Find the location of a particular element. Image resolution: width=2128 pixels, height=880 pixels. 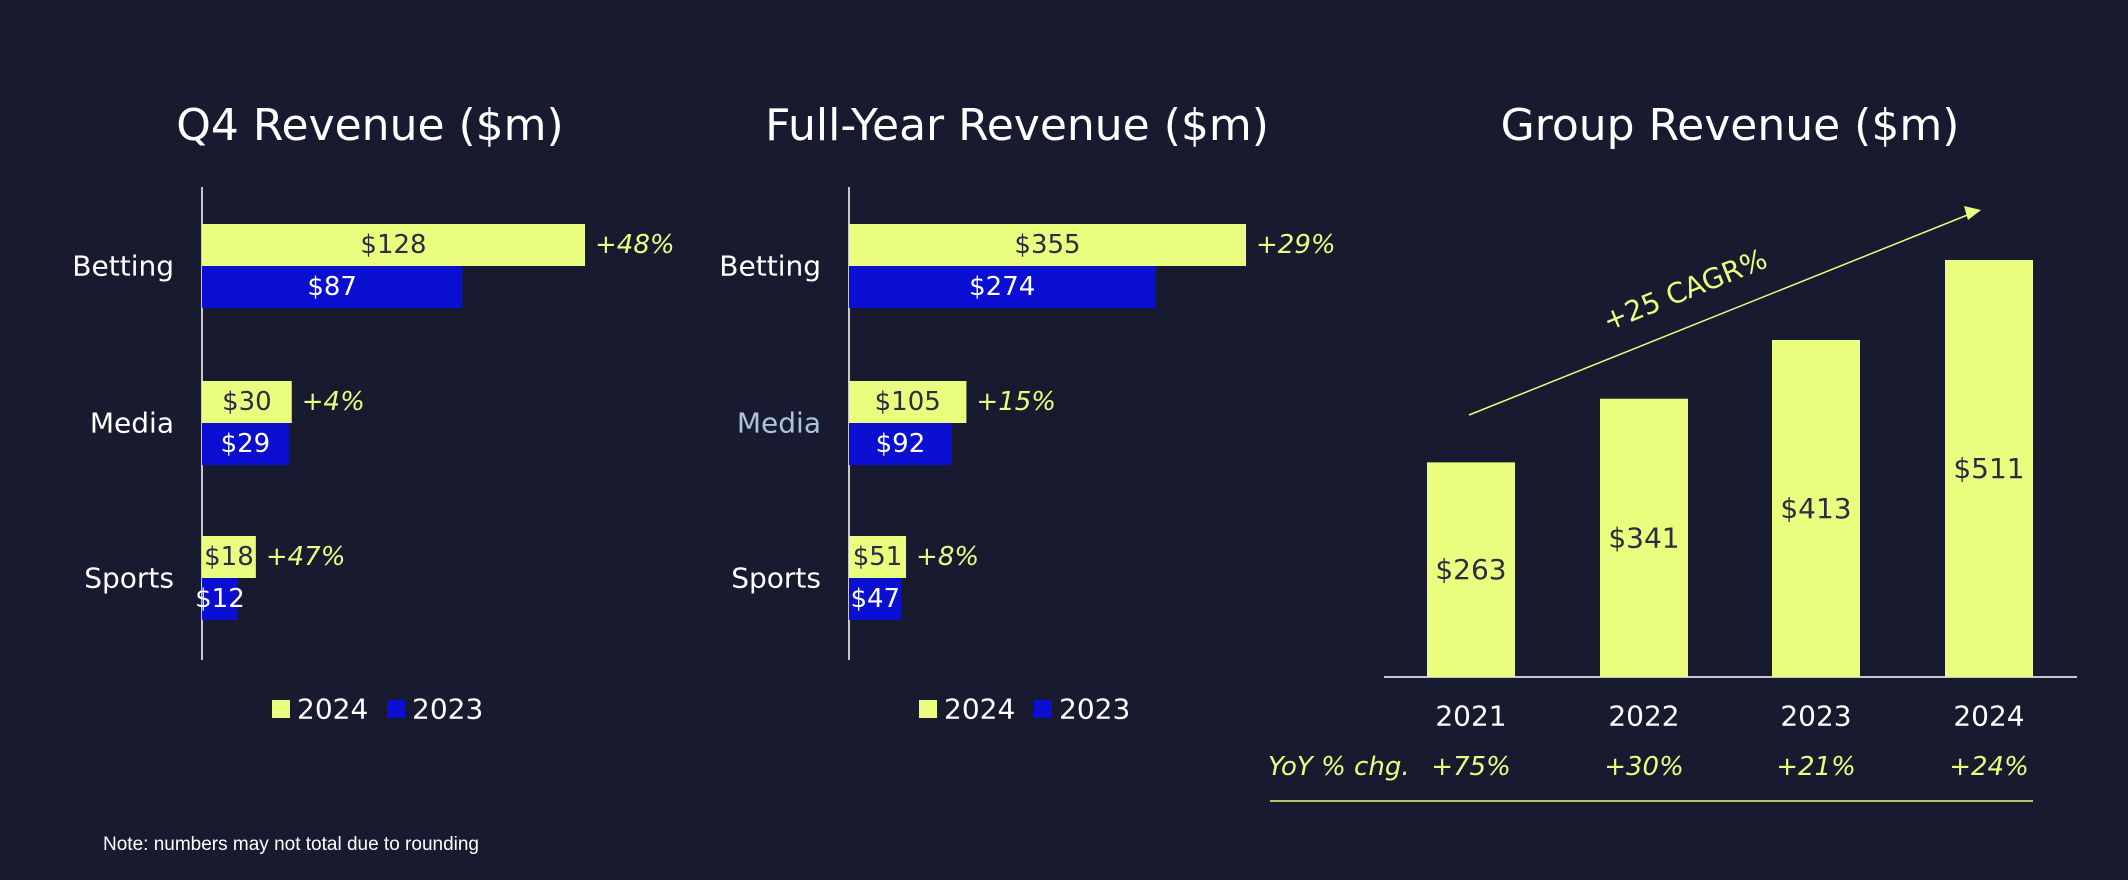

growth-label-q4-sports: +47% is located at coordinates (306, 557).